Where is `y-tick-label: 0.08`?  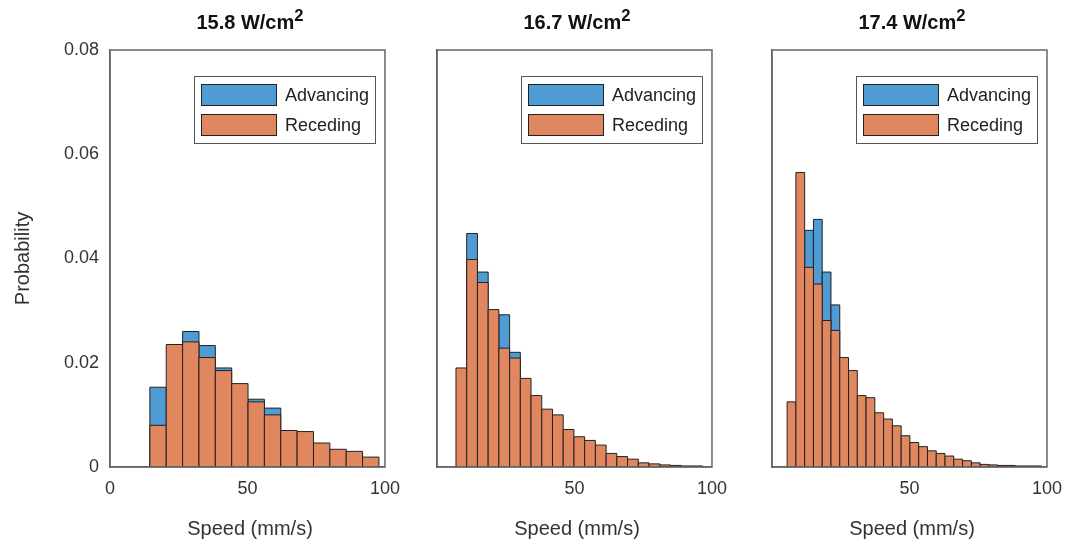 y-tick-label: 0.08 is located at coordinates (81, 48).